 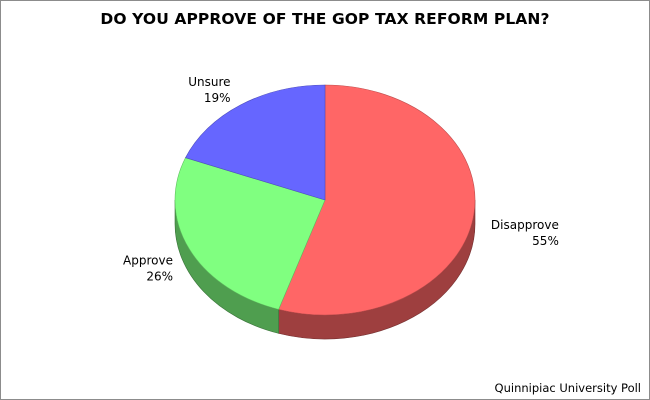 I want to click on slice-value-approve: 26%, so click(x=159, y=277).